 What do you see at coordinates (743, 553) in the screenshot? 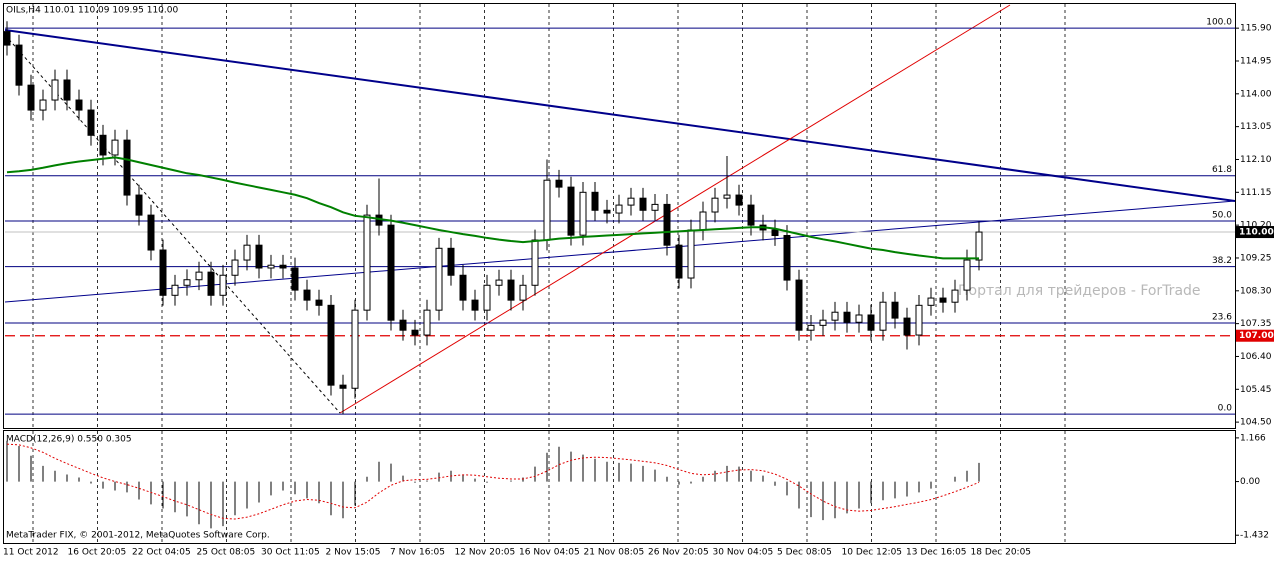
I see `x-tick-label: 30 Nov 04:05` at bounding box center [743, 553].